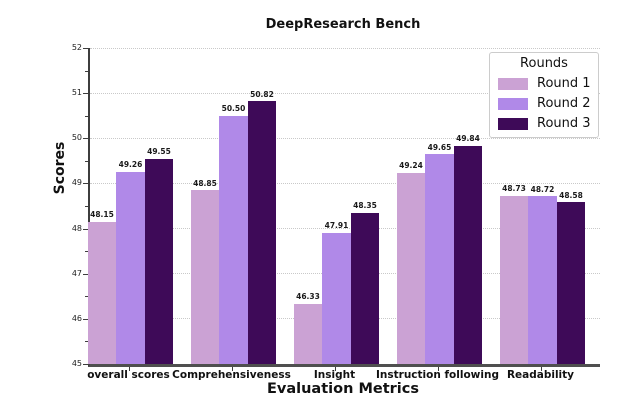 The height and width of the screenshot is (415, 631). Describe the element at coordinates (102, 215) in the screenshot. I see `bar-value-round-1-overall-scores: 48.15` at that location.